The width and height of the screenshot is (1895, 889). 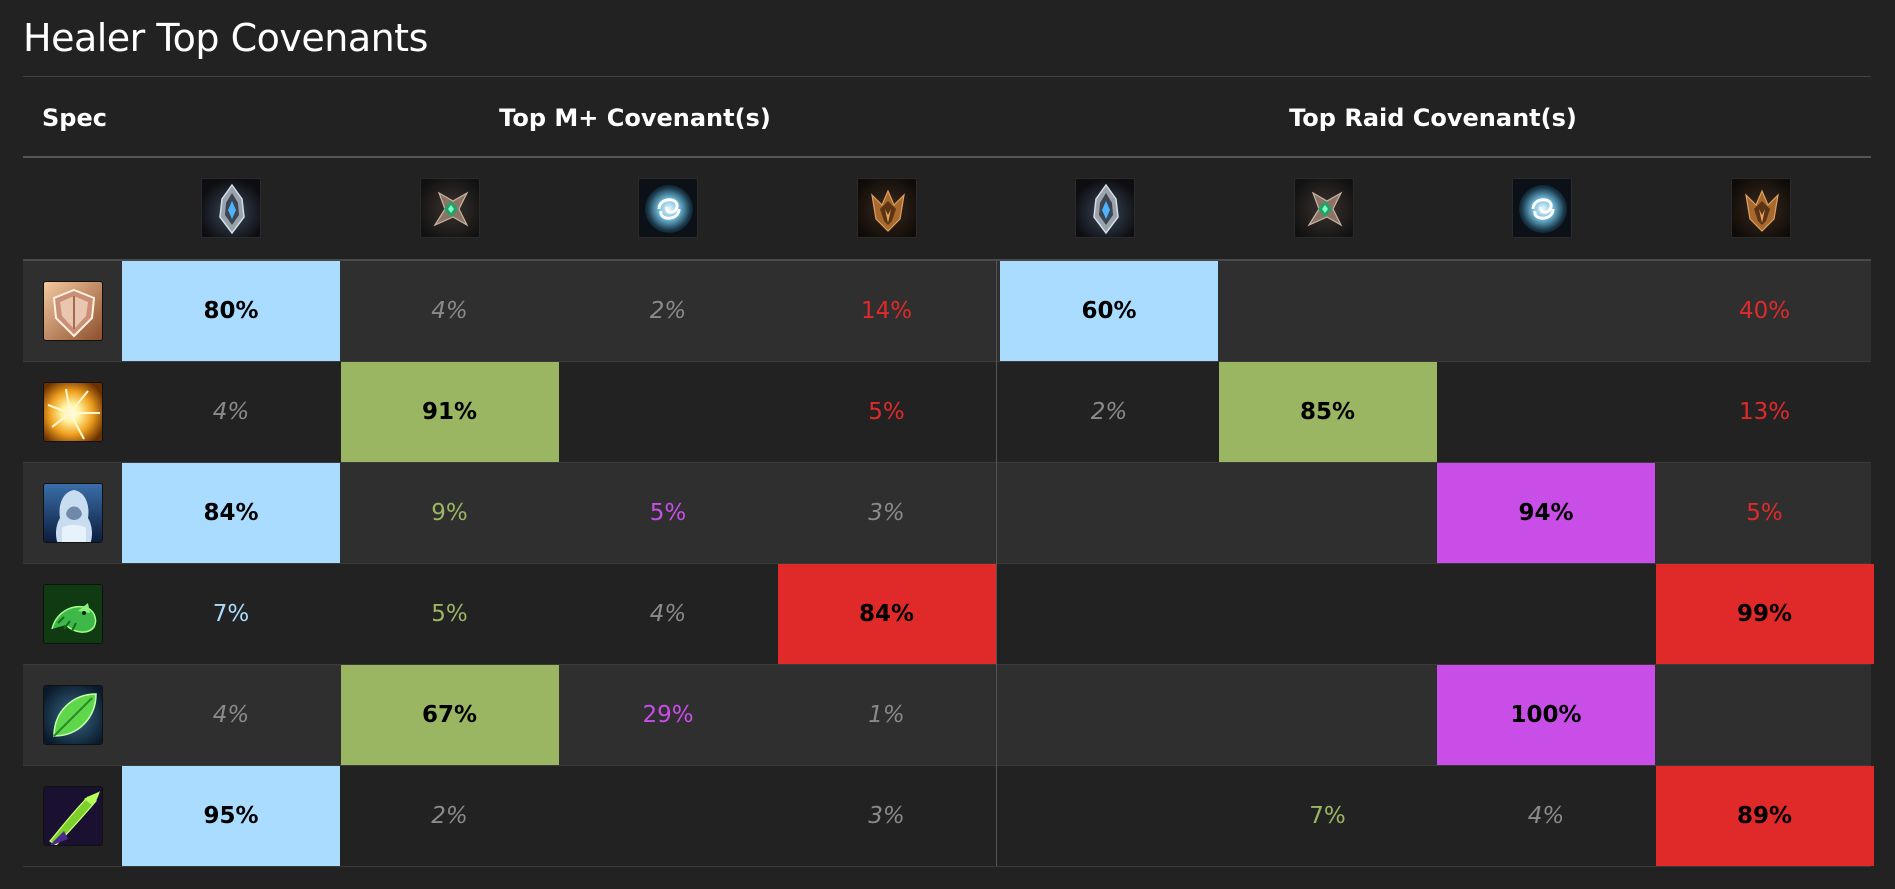 I want to click on covenant-icon-row, so click(x=947, y=208).